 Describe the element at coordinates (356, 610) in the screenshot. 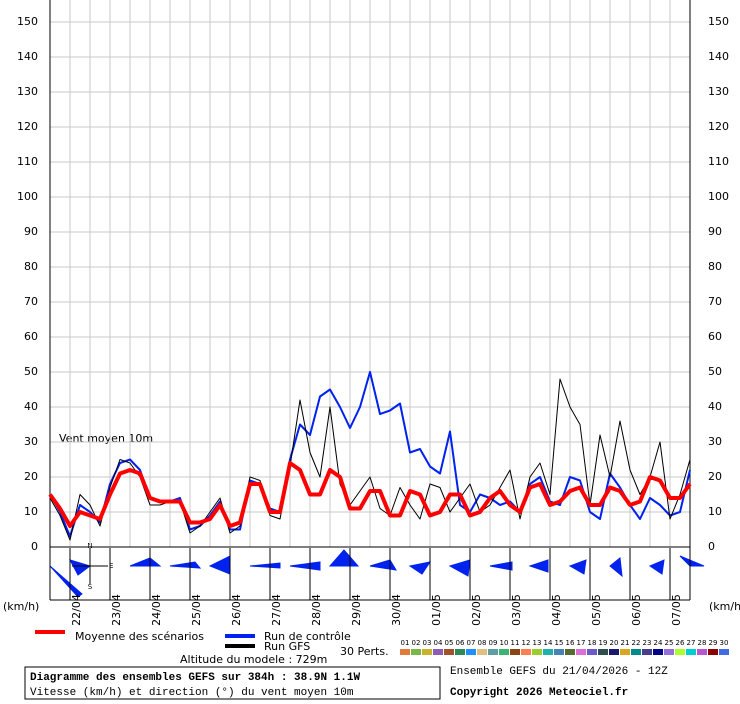

I see `x-tick-label: 29/04` at that location.